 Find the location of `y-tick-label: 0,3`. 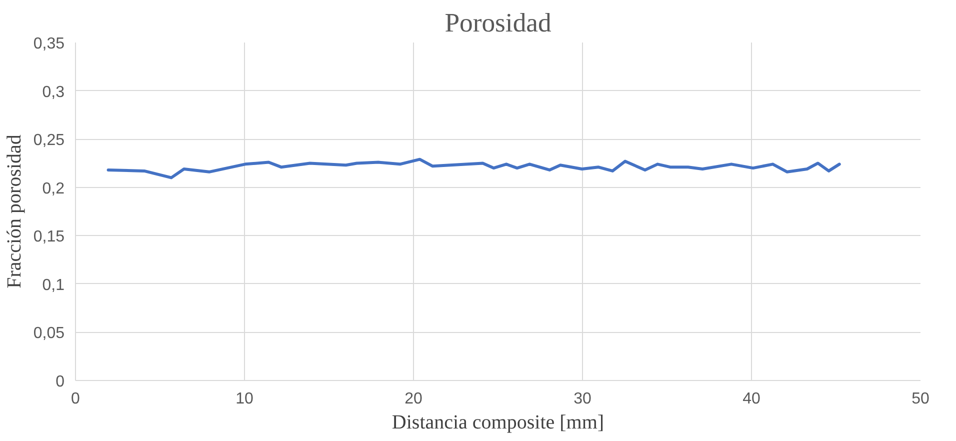

y-tick-label: 0,3 is located at coordinates (53, 92).